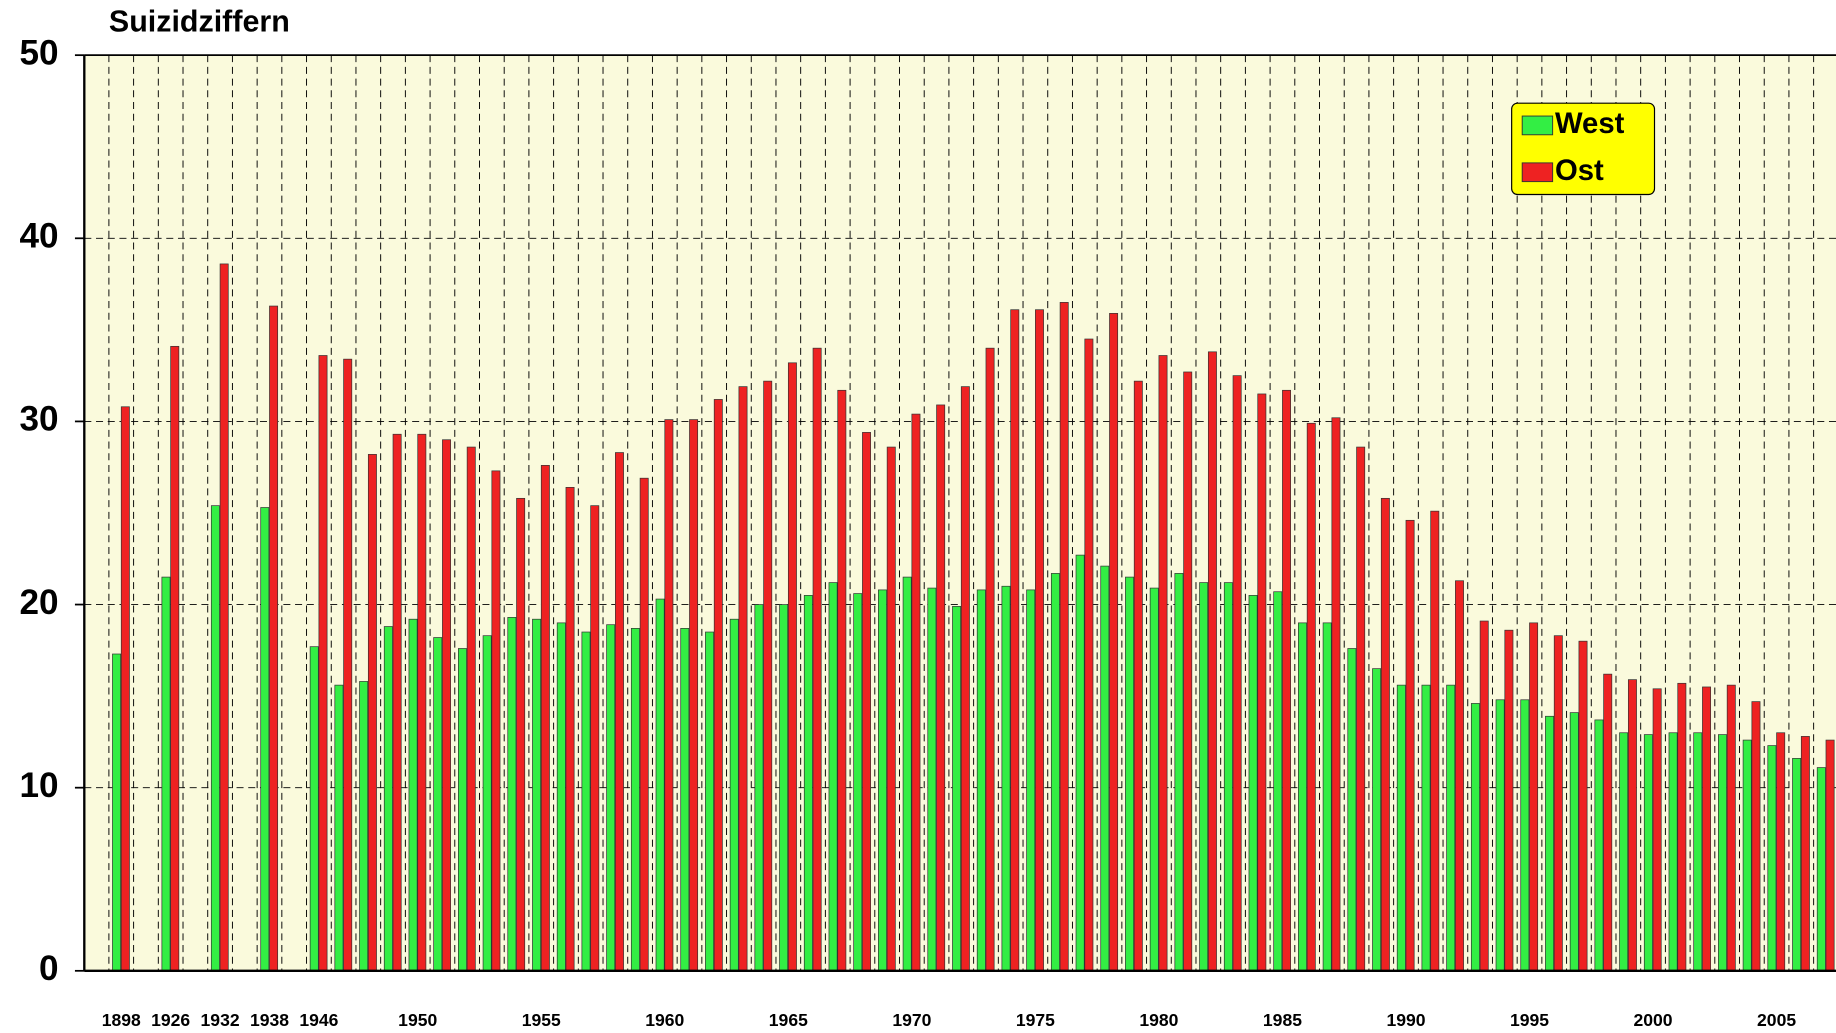 The image size is (1836, 1033). Describe the element at coordinates (170, 1020) in the screenshot. I see `x-tick-label: 1926` at that location.